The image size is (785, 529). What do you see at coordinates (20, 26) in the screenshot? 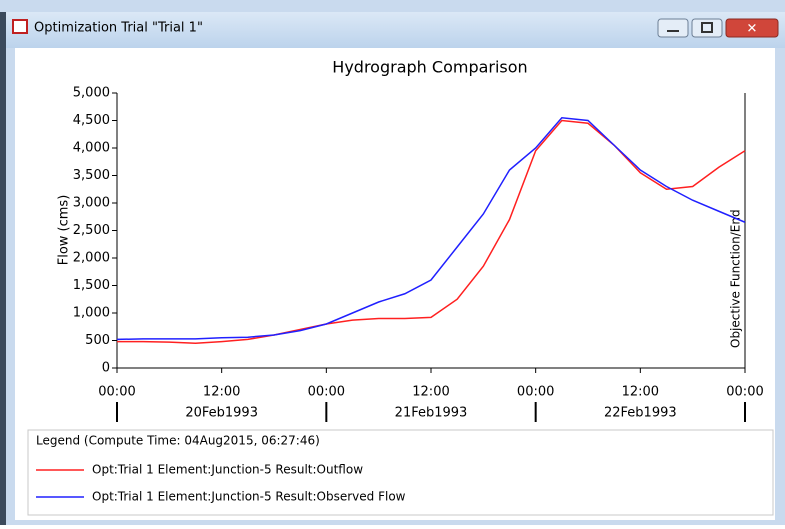
I see `window-icon` at bounding box center [20, 26].